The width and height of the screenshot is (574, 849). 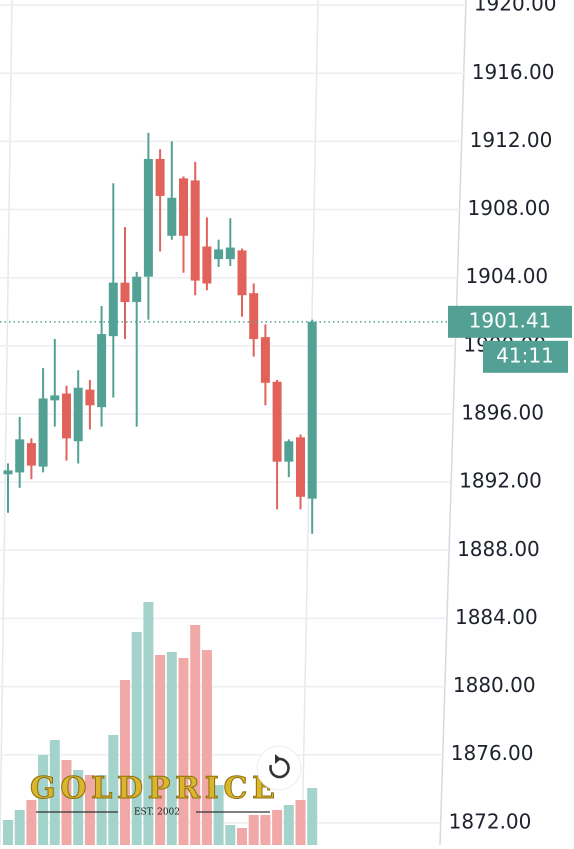 I want to click on y-tick-label: 1916.00, so click(x=513, y=72).